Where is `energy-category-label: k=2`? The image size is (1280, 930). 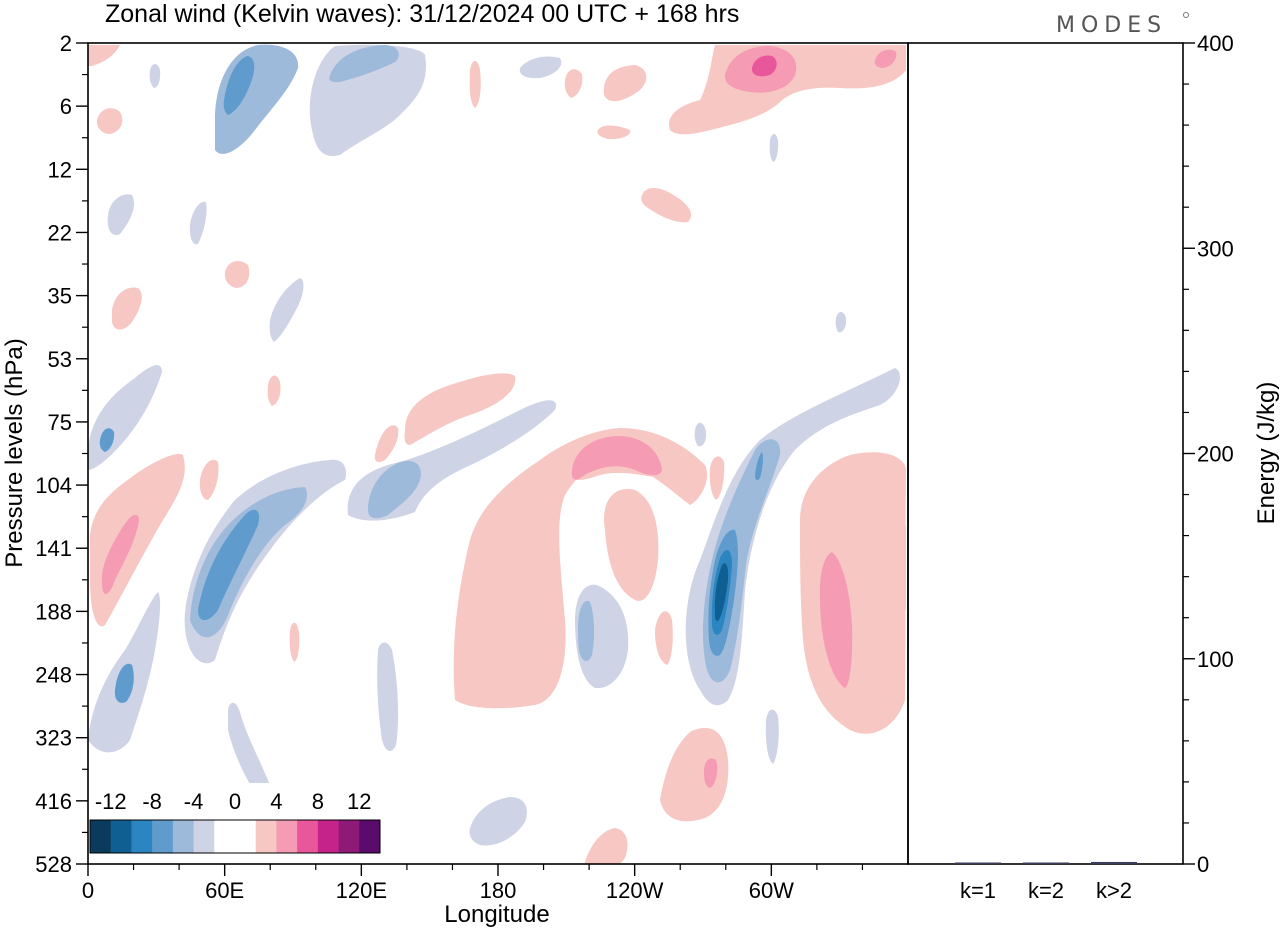 energy-category-label: k=2 is located at coordinates (1046, 890).